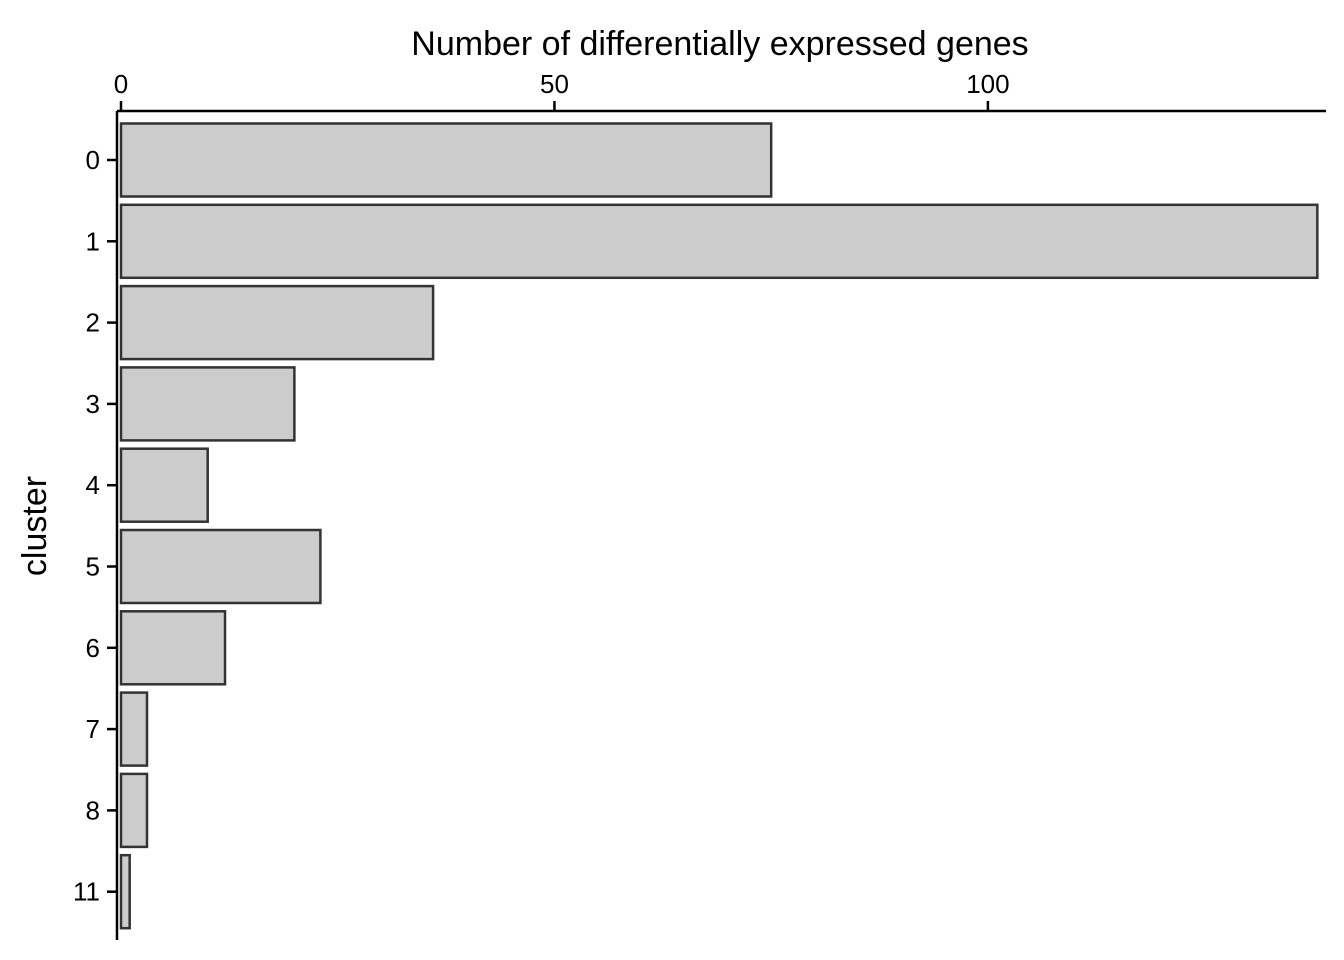 The height and width of the screenshot is (960, 1344). I want to click on y-axis: 0 1 2 3 4 5 6 7 8 11, so click(96, 525).